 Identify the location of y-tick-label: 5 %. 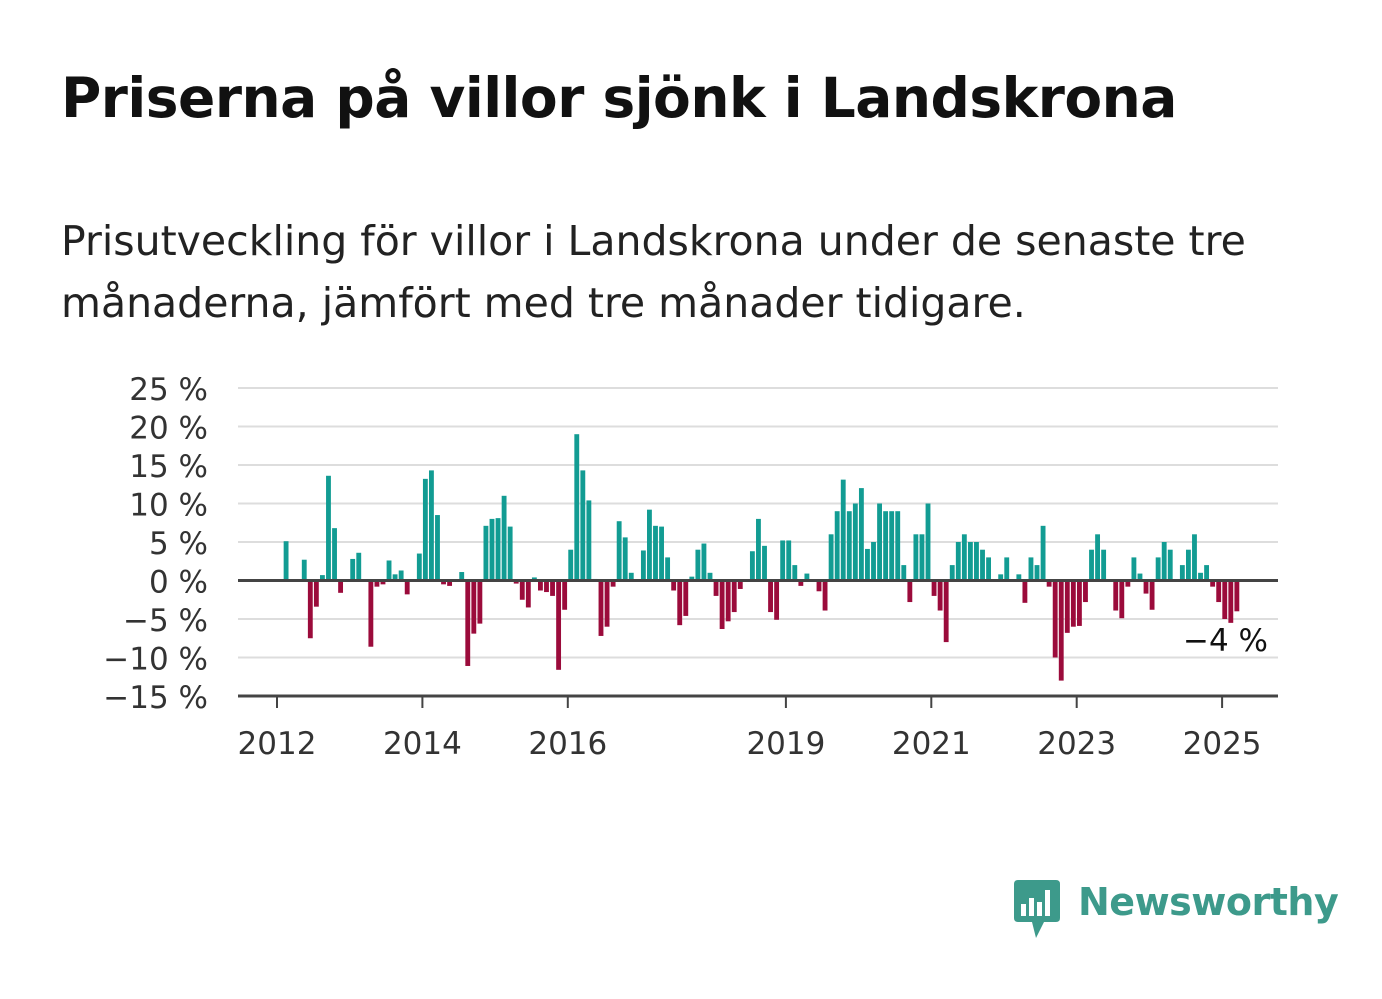
(178, 544).